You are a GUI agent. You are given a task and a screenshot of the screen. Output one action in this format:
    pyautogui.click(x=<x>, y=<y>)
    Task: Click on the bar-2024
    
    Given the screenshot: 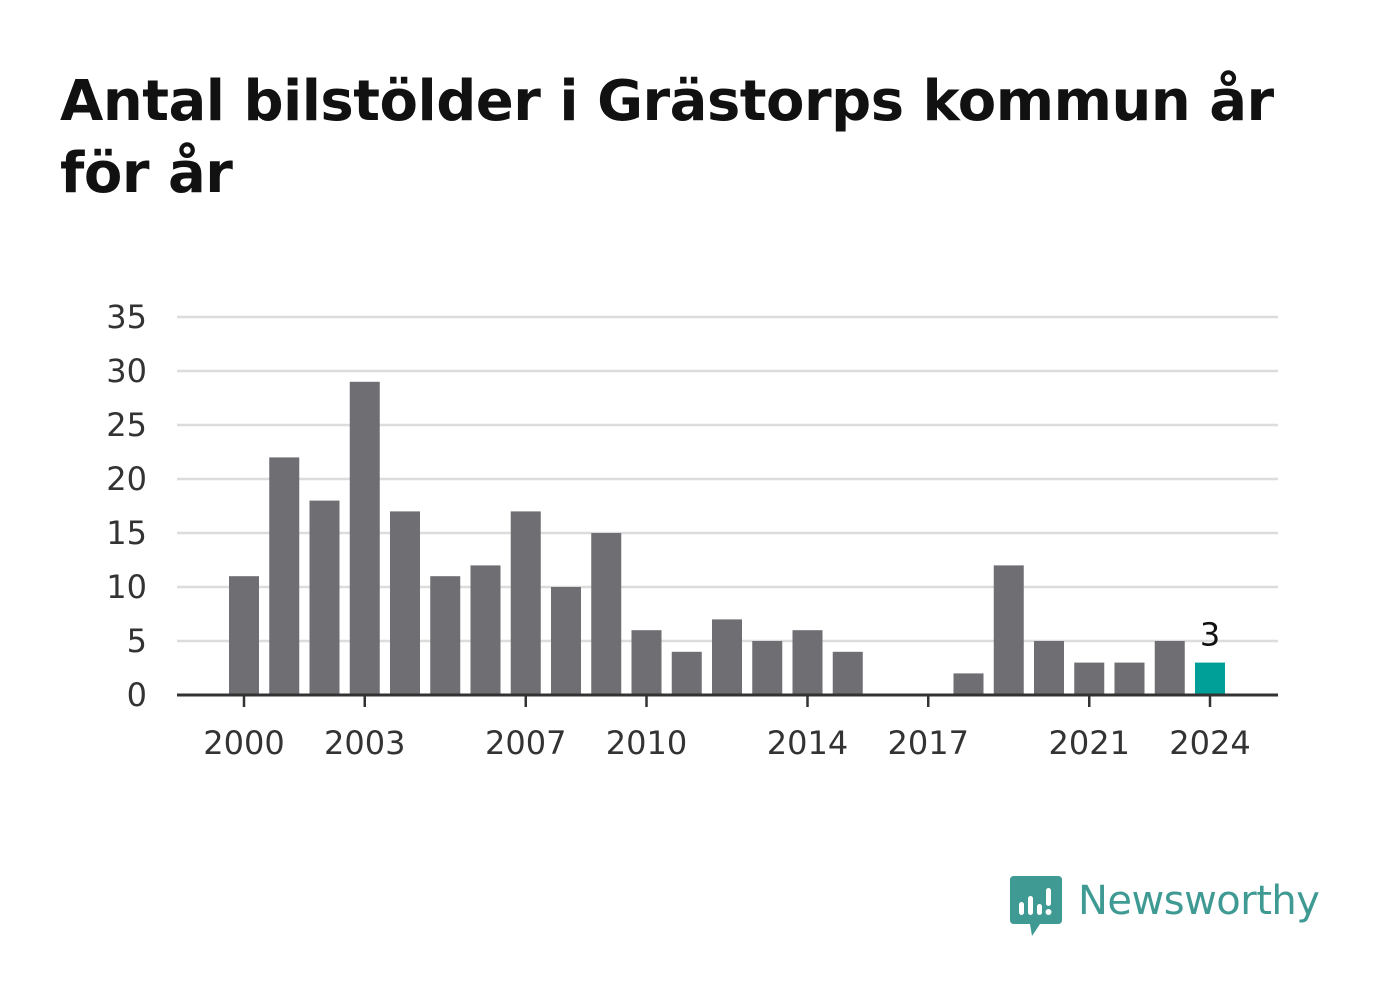 What is the action you would take?
    pyautogui.click(x=1210, y=678)
    